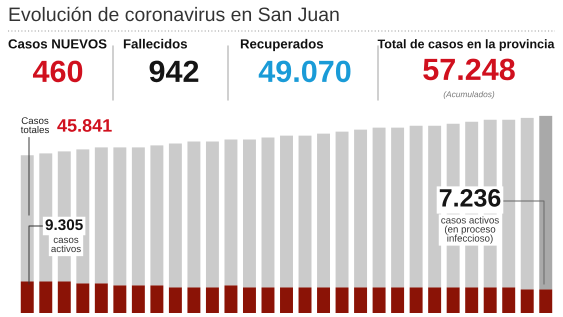 The width and height of the screenshot is (563, 317). What do you see at coordinates (174, 71) in the screenshot?
I see `text: 942` at bounding box center [174, 71].